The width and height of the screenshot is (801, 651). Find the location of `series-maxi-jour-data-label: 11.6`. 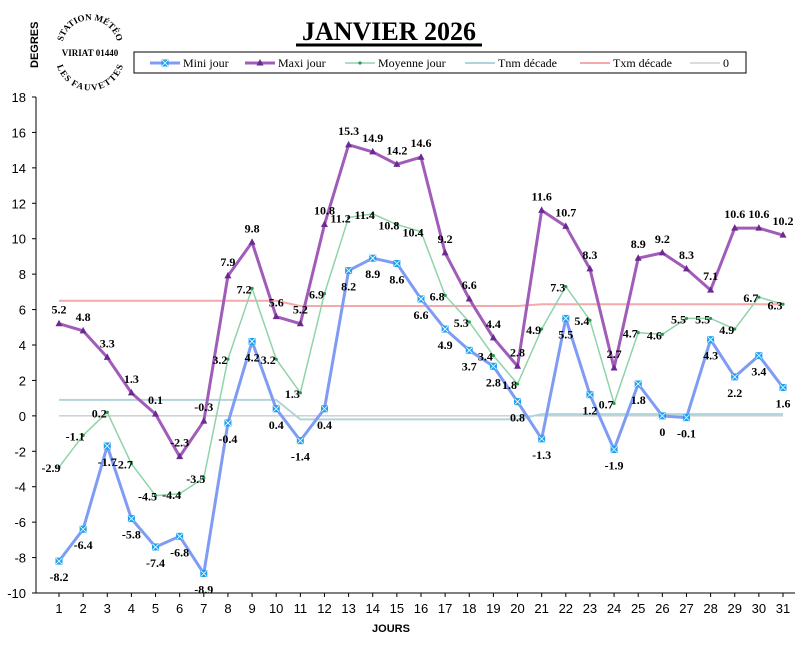

series-maxi-jour-data-label: 11.6 is located at coordinates (541, 196).